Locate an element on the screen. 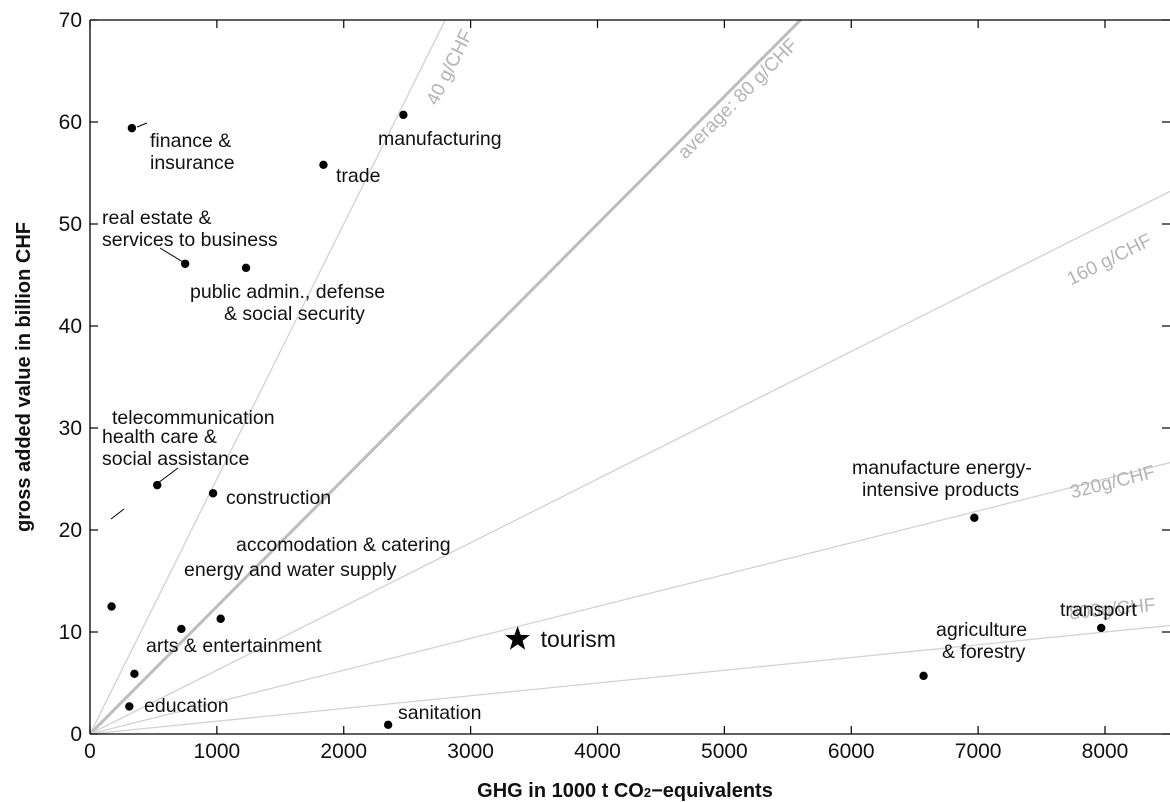 The height and width of the screenshot is (802, 1170). data-point-label: health care & social assistance is located at coordinates (175, 448).